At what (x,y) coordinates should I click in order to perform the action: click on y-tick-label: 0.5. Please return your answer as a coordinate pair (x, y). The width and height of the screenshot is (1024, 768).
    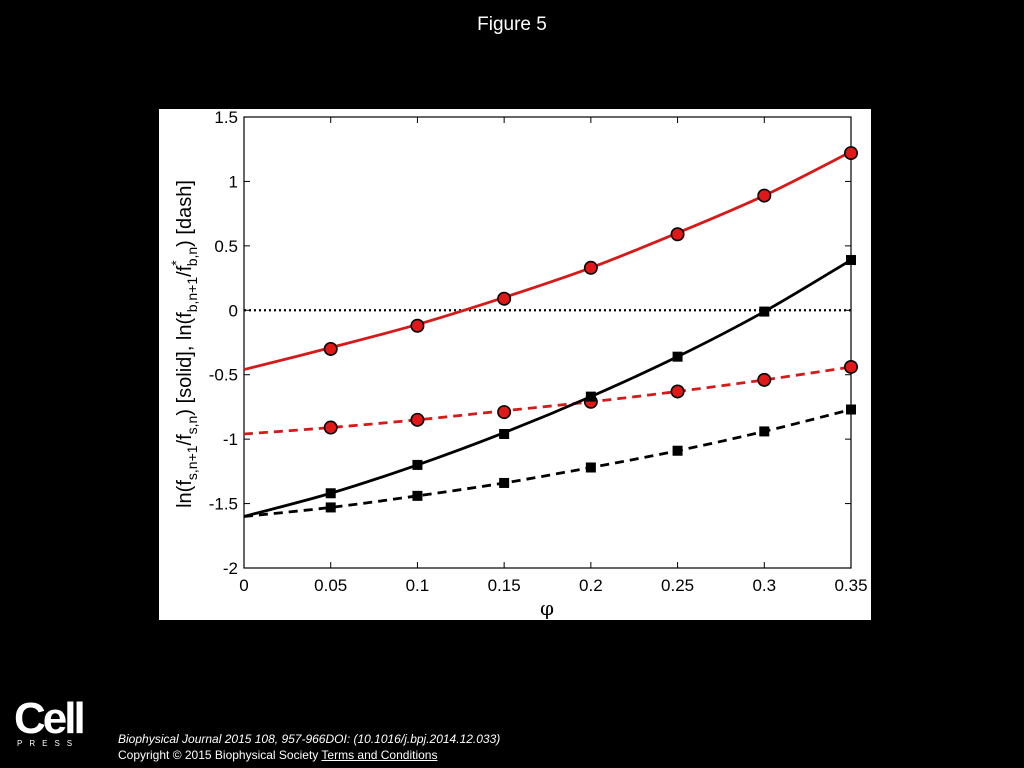
    Looking at the image, I should click on (226, 246).